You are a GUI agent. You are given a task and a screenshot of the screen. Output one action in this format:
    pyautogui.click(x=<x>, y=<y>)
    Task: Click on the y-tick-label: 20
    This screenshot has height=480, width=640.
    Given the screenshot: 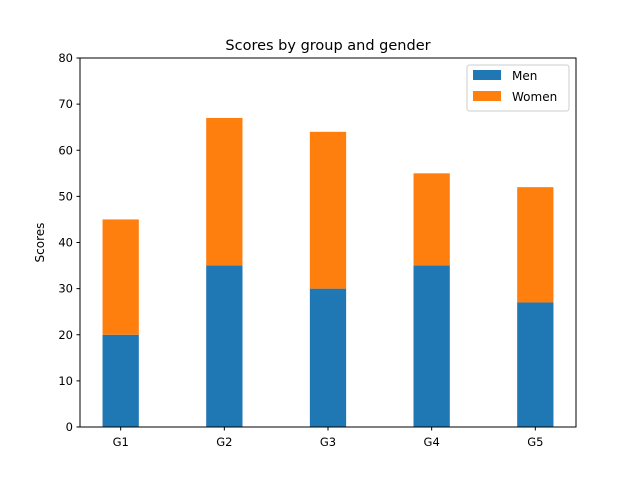 What is the action you would take?
    pyautogui.click(x=65, y=335)
    